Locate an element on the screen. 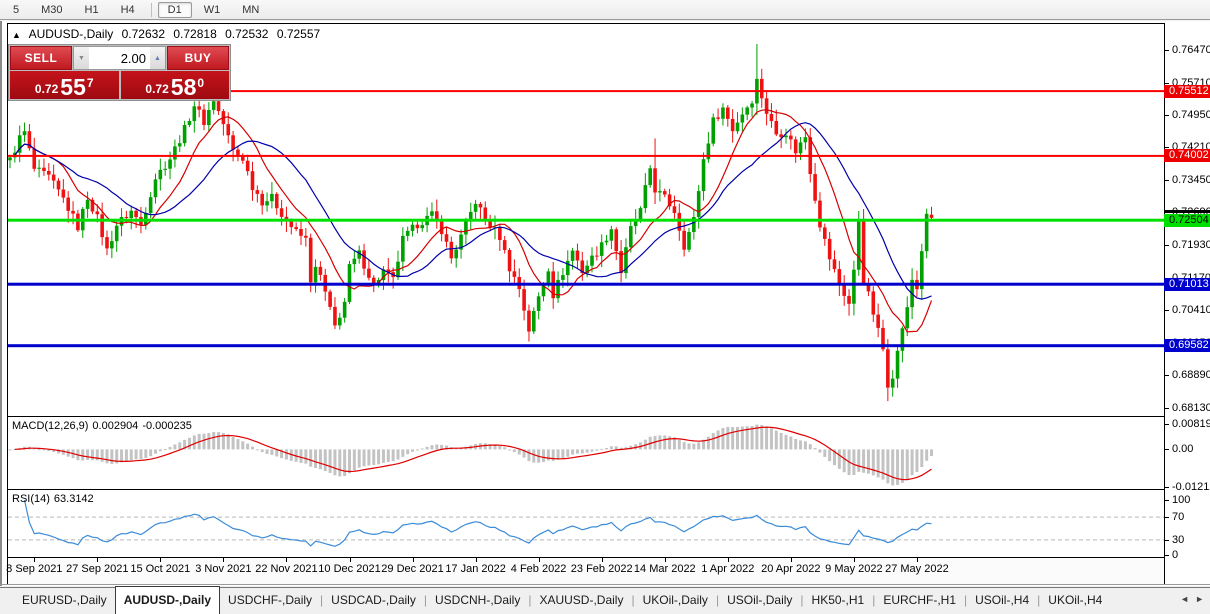 The image size is (1210, 614). buy-price-big: 58 is located at coordinates (183, 87).